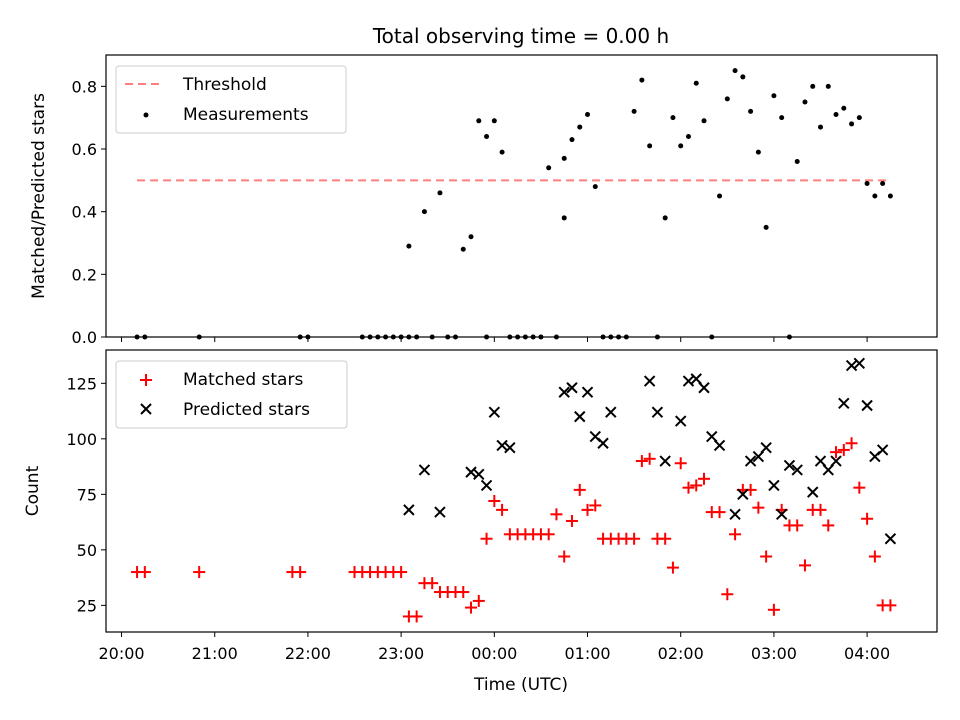  What do you see at coordinates (231, 99) in the screenshot?
I see `top-legend-box` at bounding box center [231, 99].